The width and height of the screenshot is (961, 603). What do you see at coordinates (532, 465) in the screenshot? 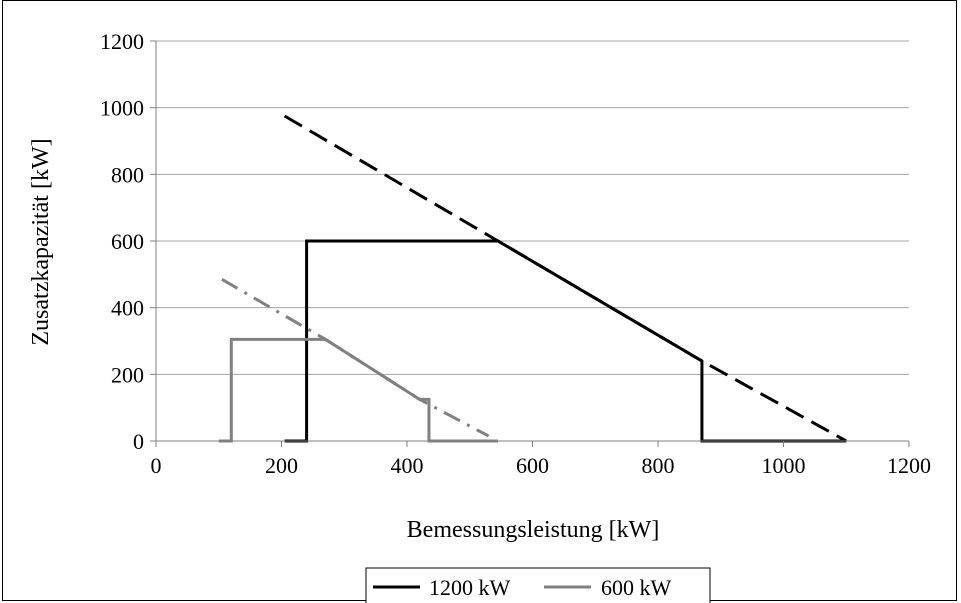
I see `x-tick-label-600: 600` at bounding box center [532, 465].